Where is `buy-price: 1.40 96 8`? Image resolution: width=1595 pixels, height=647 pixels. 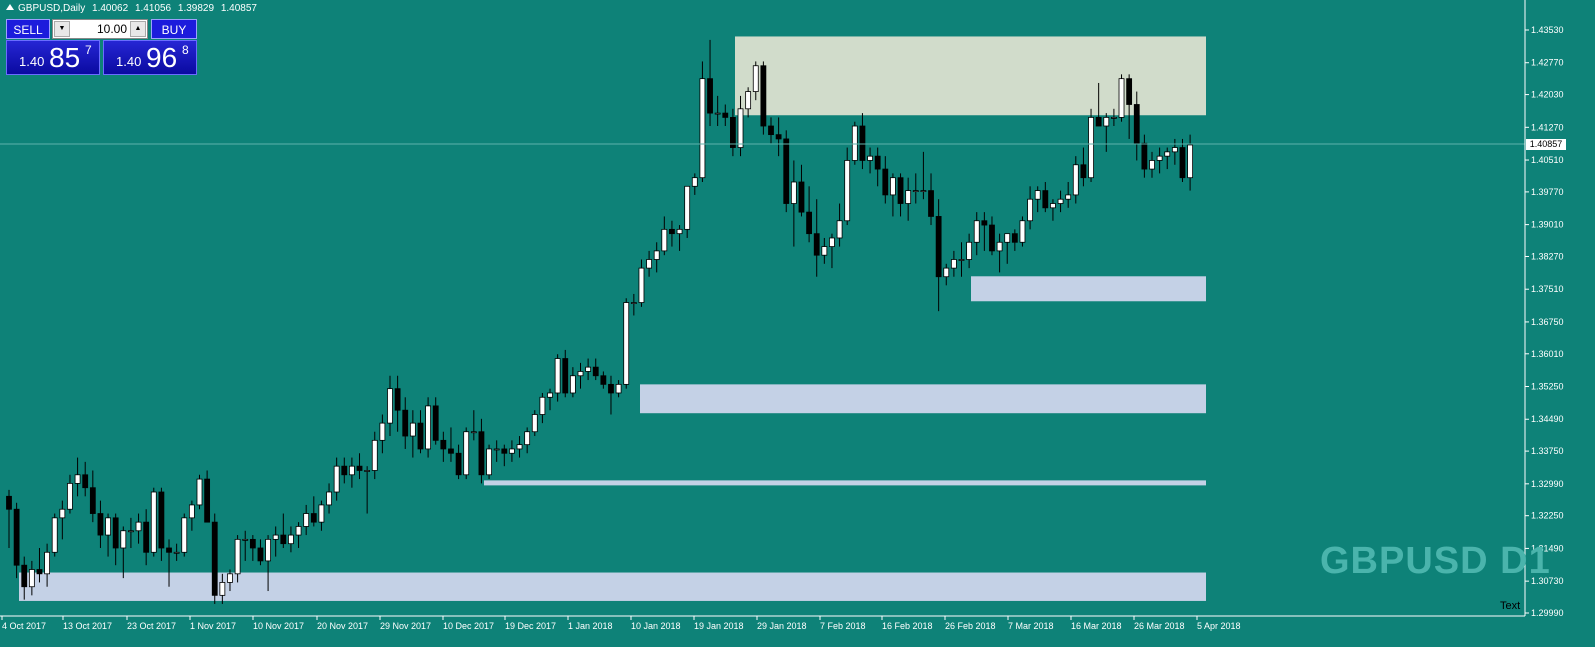
buy-price: 1.40 96 8 is located at coordinates (150, 57).